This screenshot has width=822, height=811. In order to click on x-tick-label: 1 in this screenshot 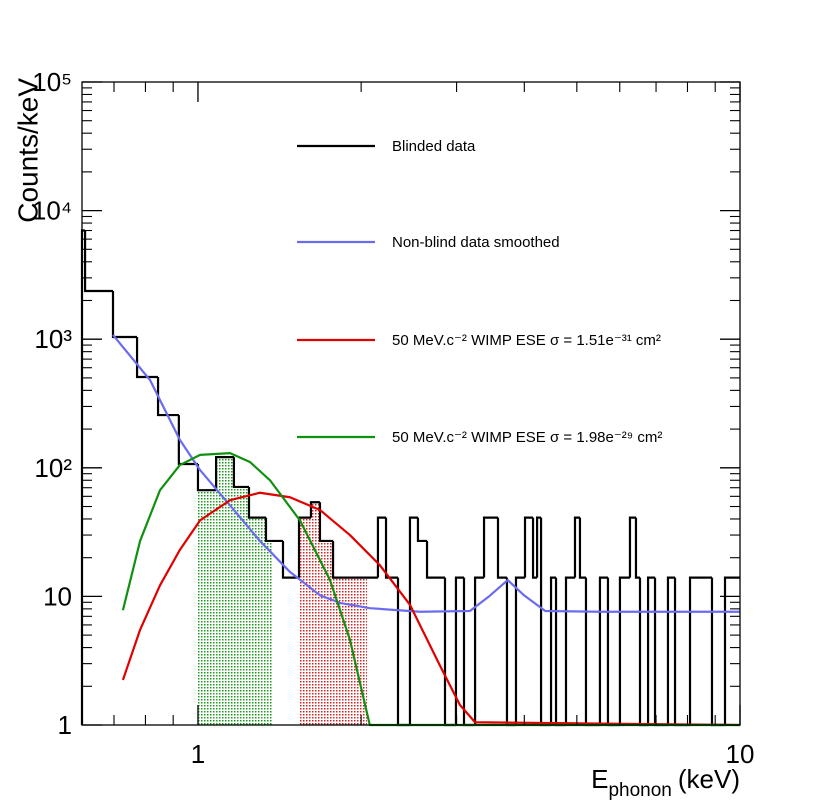, I will do `click(198, 754)`.